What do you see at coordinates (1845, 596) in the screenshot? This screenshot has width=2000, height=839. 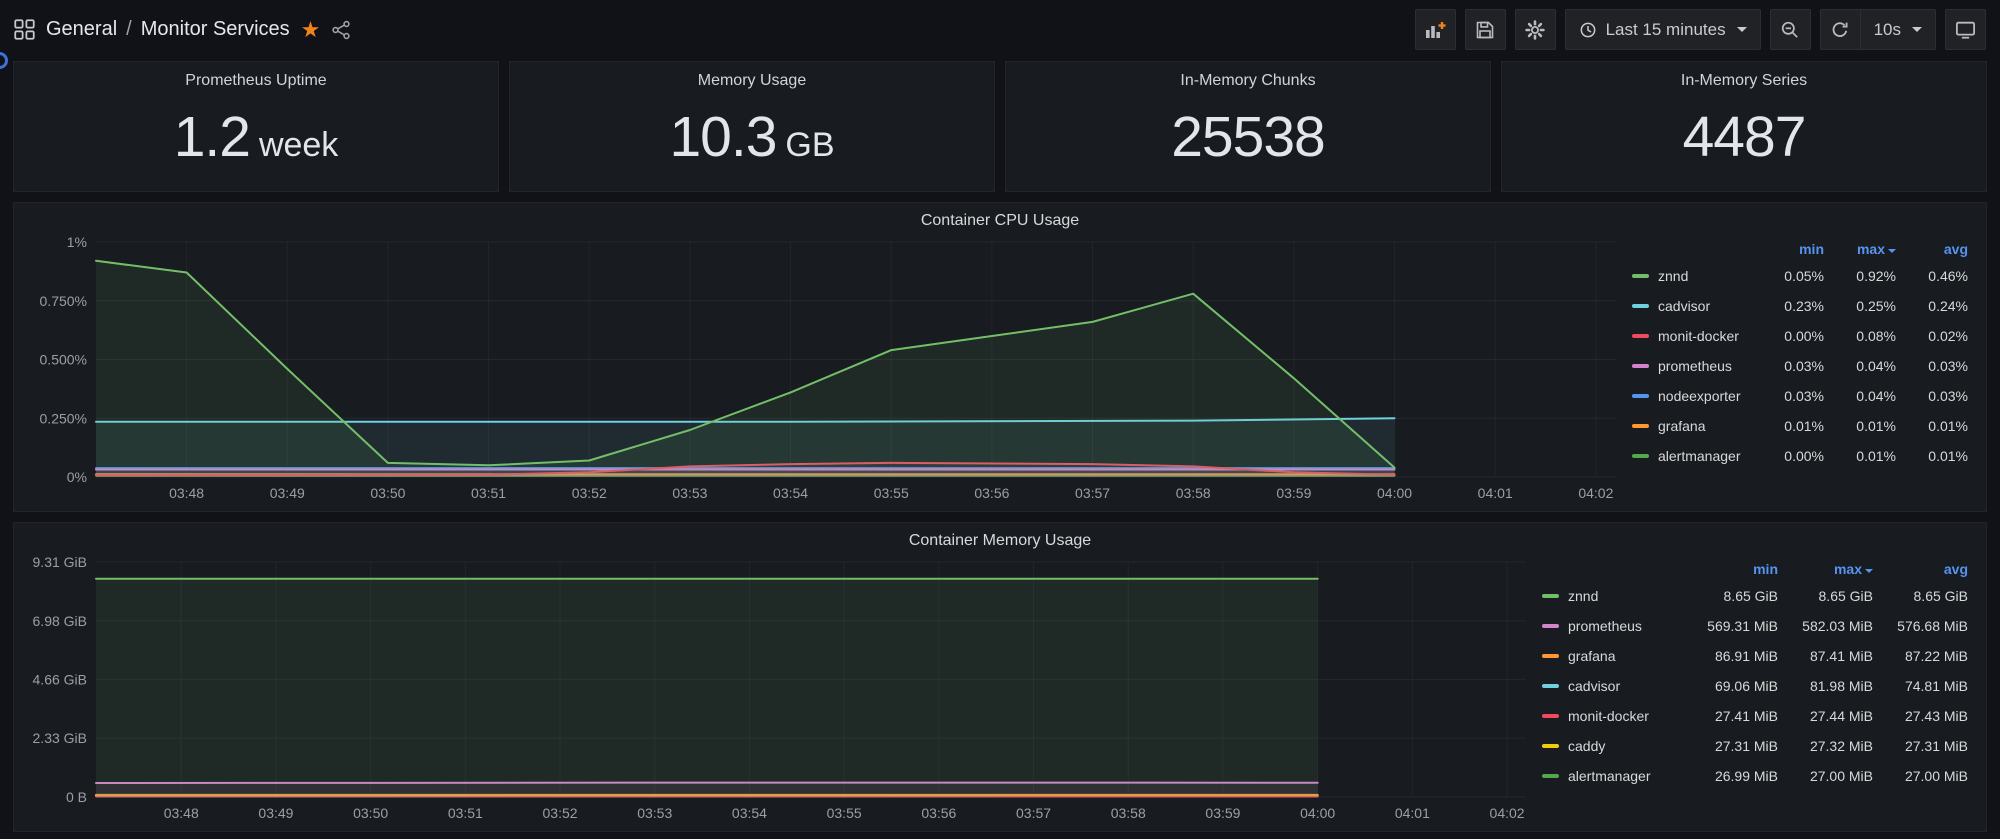 I see `series-max: 8.65 GiB` at bounding box center [1845, 596].